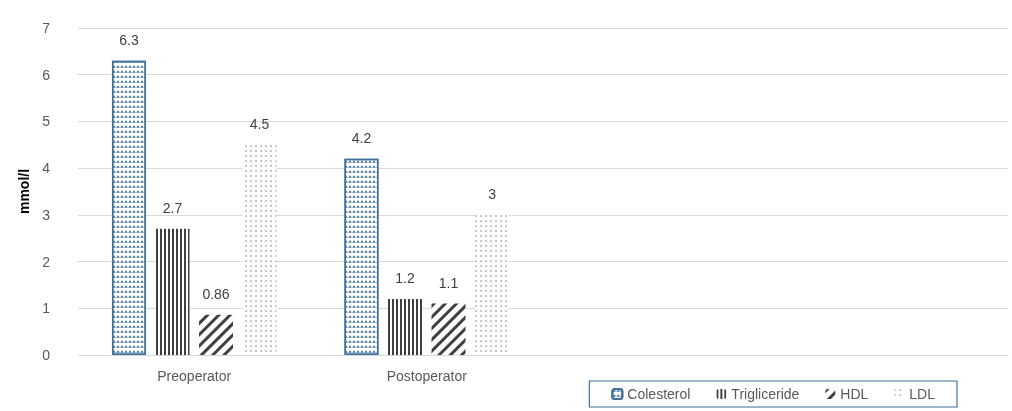 The height and width of the screenshot is (411, 1012). I want to click on y-tick-label: 6, so click(46, 74).